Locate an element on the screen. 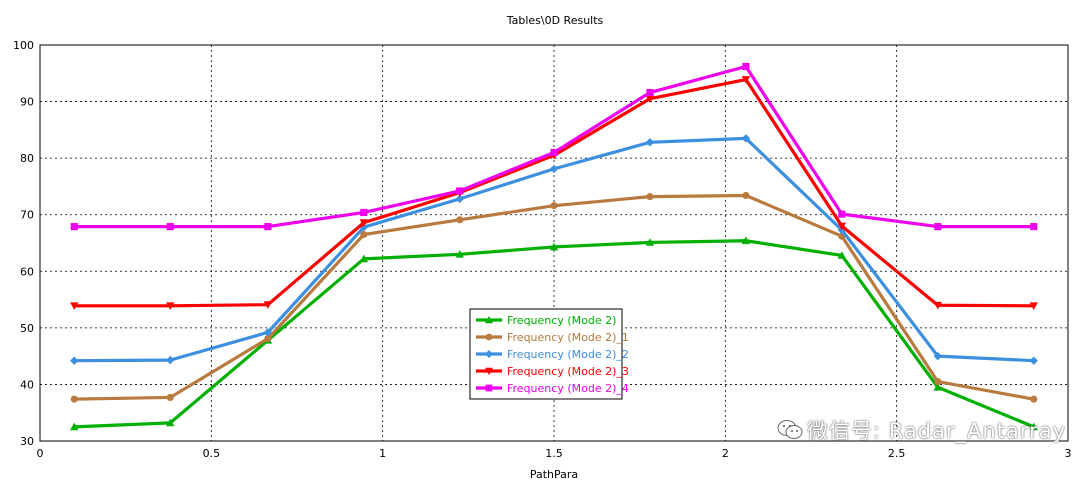 This screenshot has width=1080, height=485. legend-item: Frequency (Mode 2)_3 is located at coordinates (552, 371).